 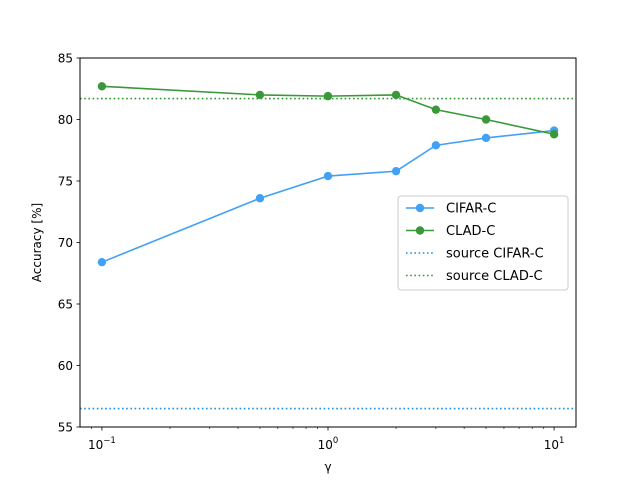 What do you see at coordinates (494, 276) in the screenshot?
I see `legend-entry-label: source CLAD-C` at bounding box center [494, 276].